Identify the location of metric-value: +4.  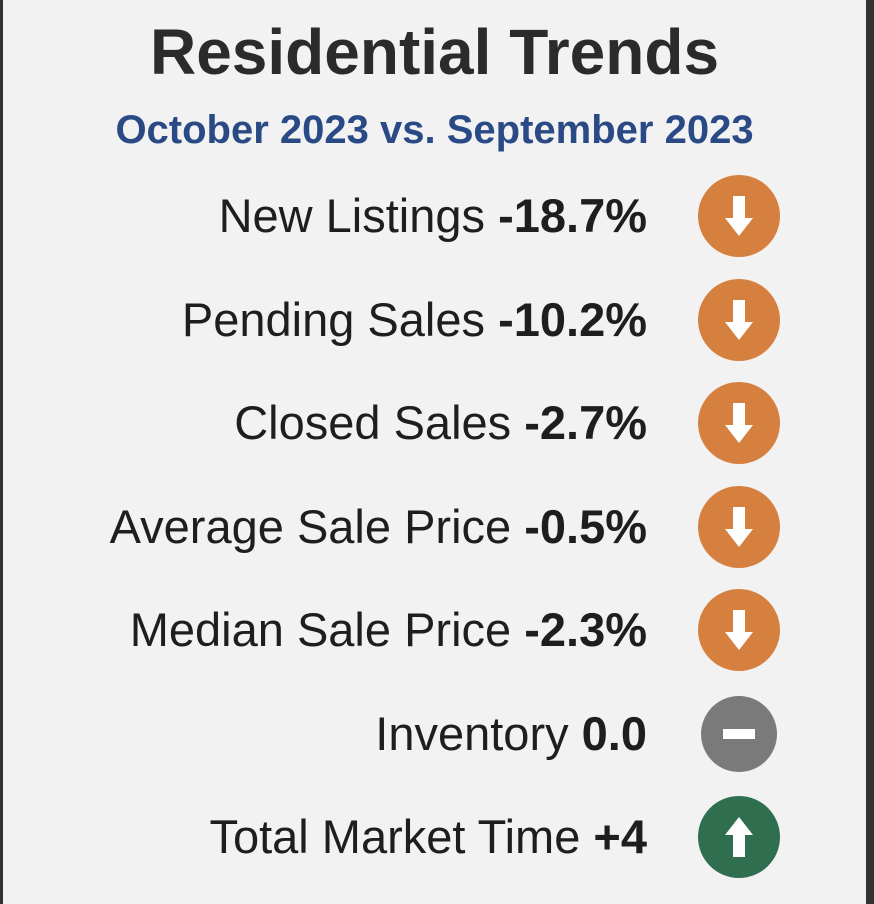
(620, 836).